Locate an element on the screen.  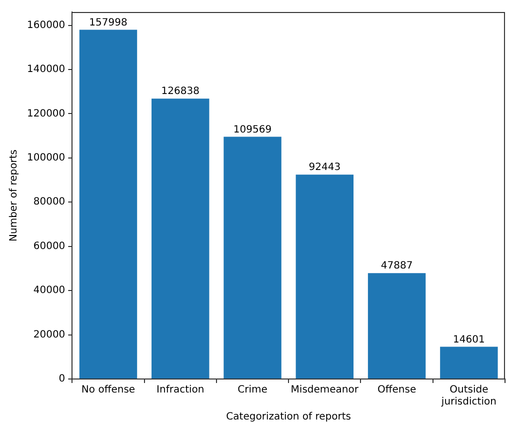
data-label: 109569 is located at coordinates (252, 130).